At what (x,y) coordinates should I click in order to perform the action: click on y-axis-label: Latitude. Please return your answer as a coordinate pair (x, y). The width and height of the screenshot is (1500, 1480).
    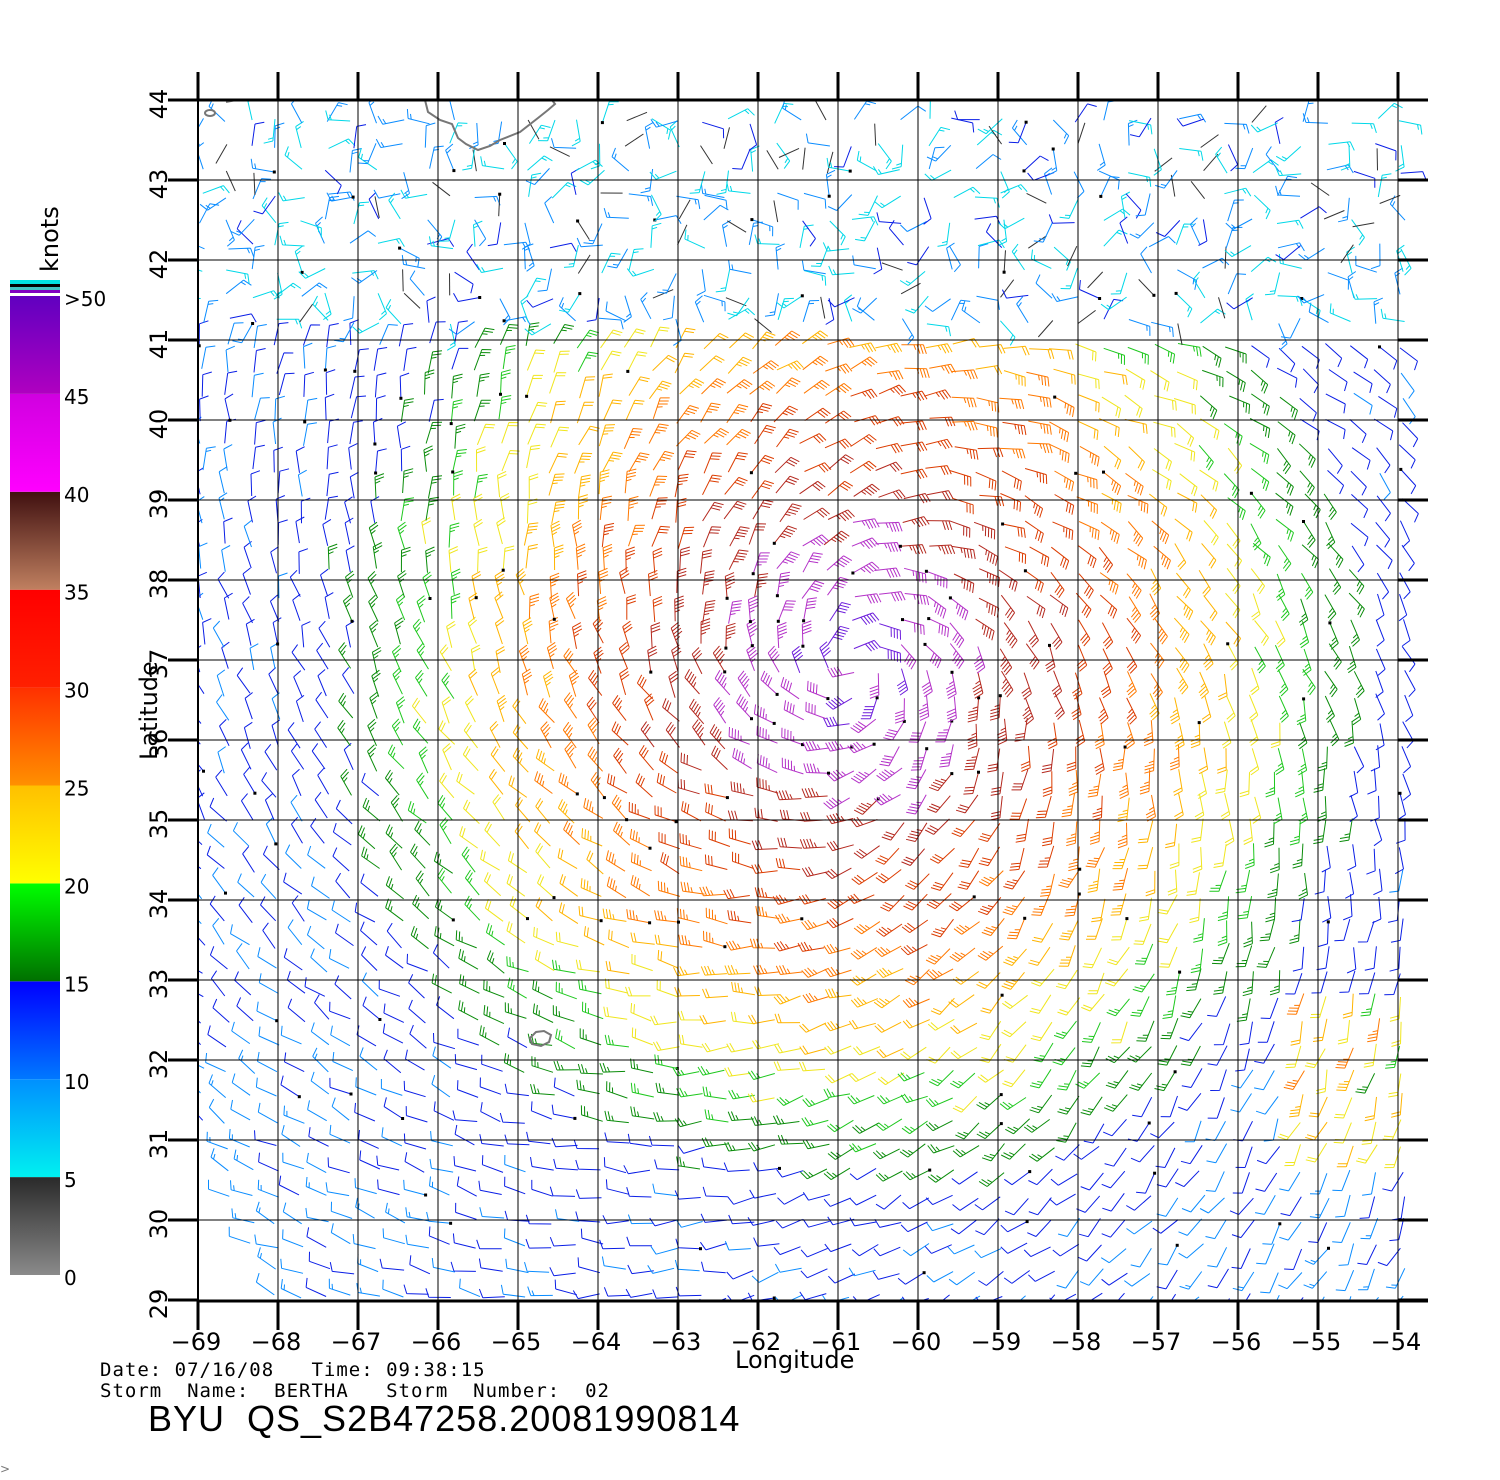
    Looking at the image, I should click on (149, 710).